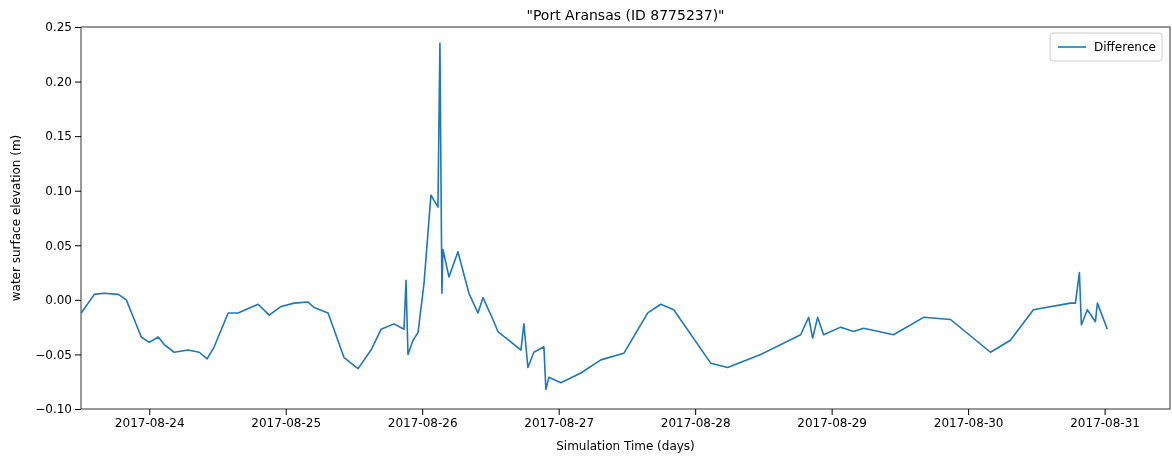 The height and width of the screenshot is (459, 1172). I want to click on x-tick-label: 2017-08-29, so click(832, 422).